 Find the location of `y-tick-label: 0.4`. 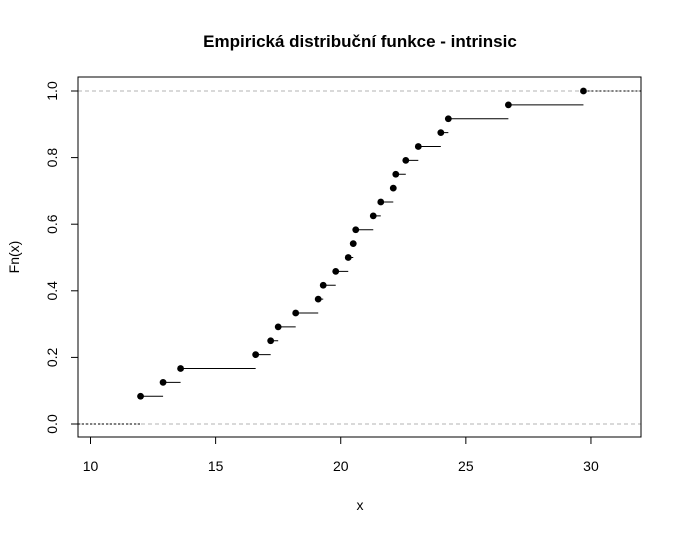

y-tick-label: 0.4 is located at coordinates (52, 291).